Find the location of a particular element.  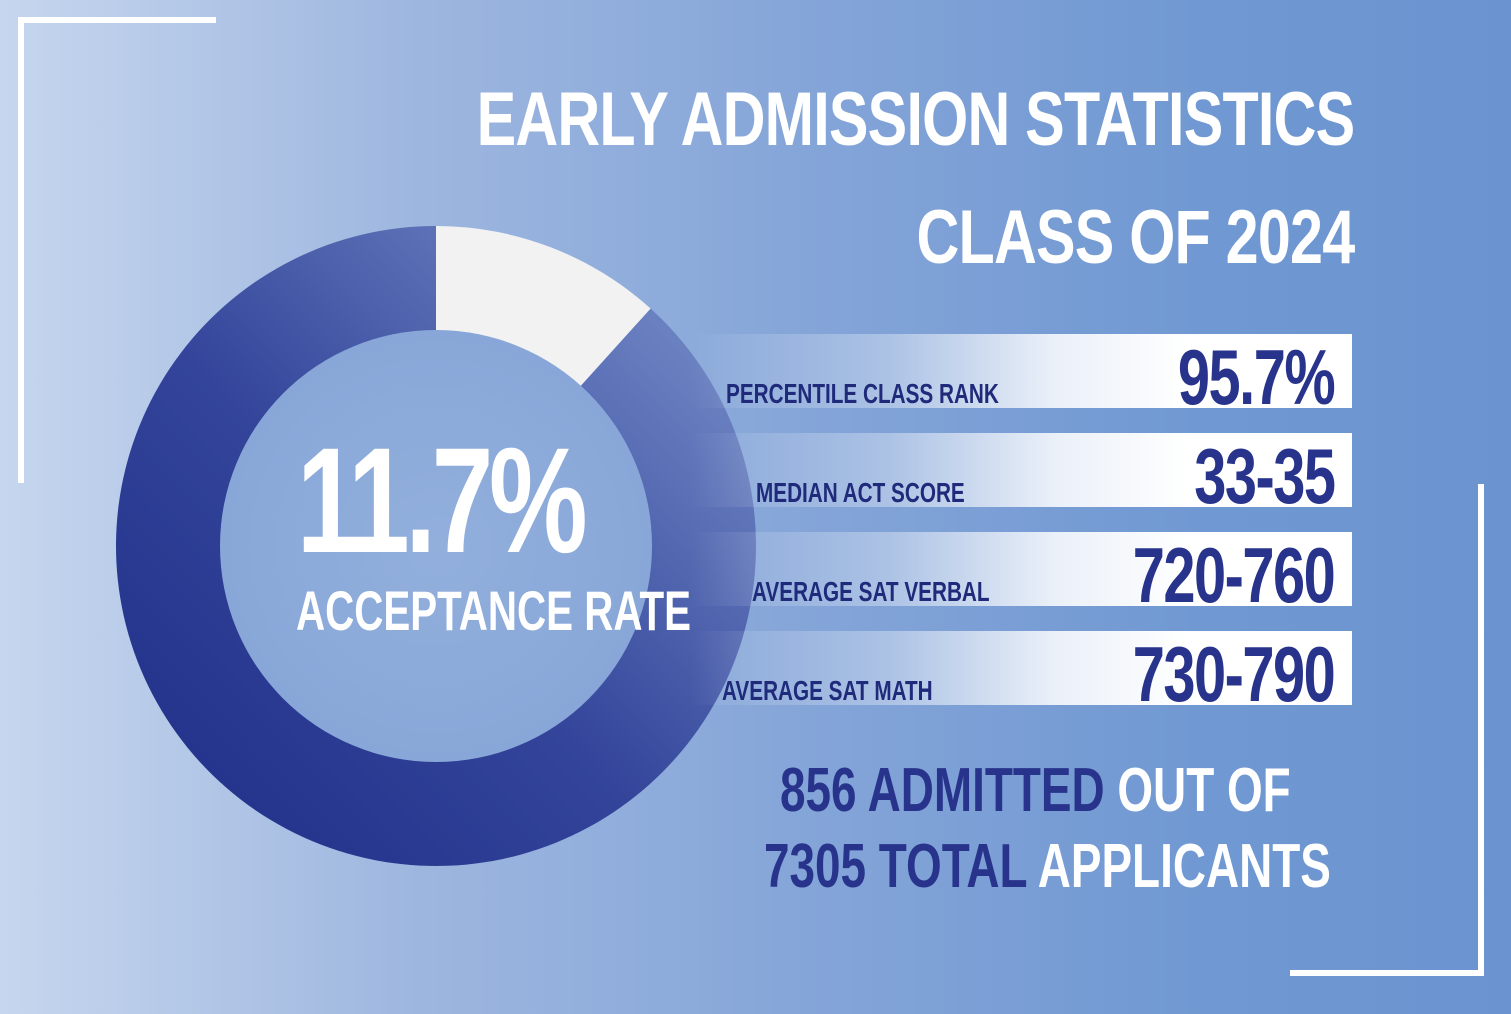

stat-value: 33-35 is located at coordinates (1264, 476).